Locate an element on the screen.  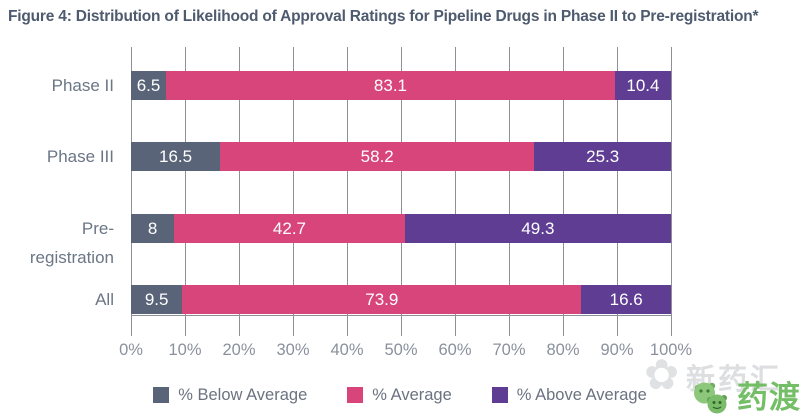
bar-row-all: 9.5 73.9 16.6 is located at coordinates (401, 299).